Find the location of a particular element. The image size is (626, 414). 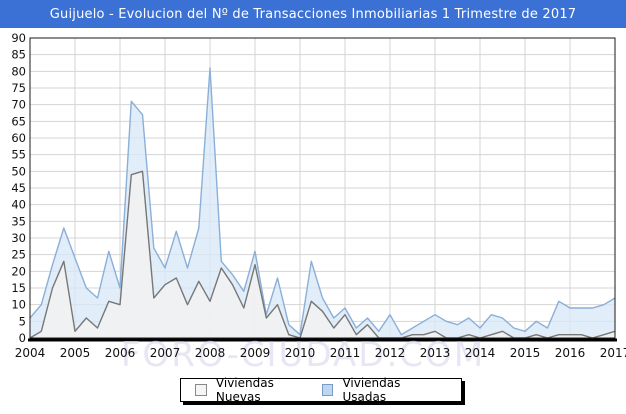

svg-text: 2007 is located at coordinates (165, 353).